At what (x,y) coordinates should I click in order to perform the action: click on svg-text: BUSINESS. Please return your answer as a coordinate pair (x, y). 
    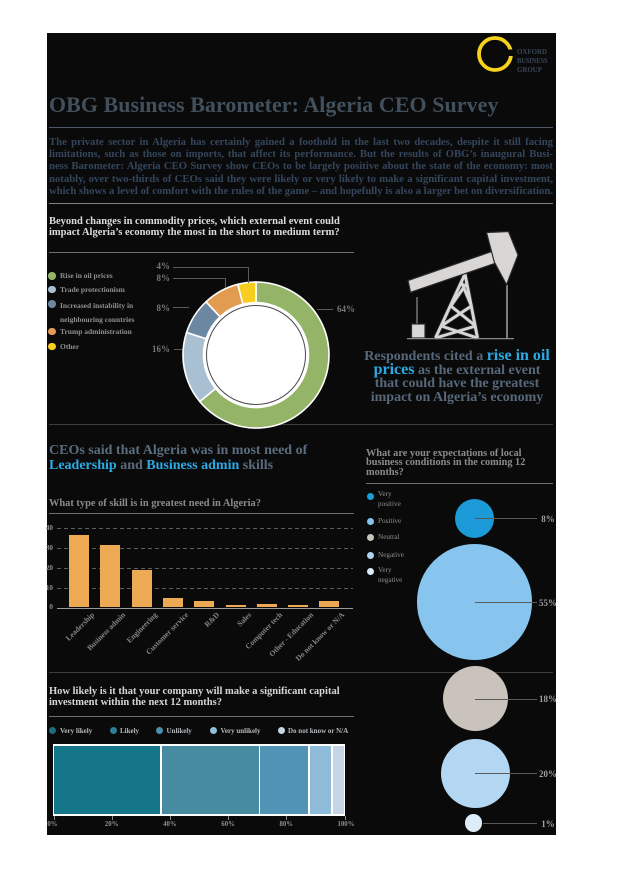
    Looking at the image, I should click on (532, 61).